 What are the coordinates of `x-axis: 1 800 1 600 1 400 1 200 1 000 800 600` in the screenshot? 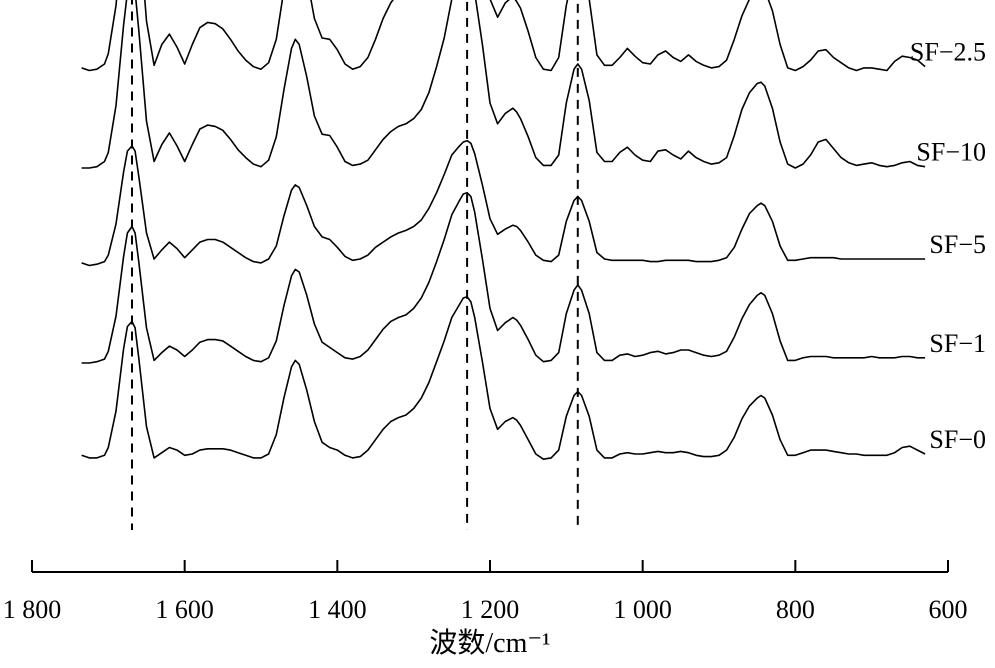 It's located at (485, 592).